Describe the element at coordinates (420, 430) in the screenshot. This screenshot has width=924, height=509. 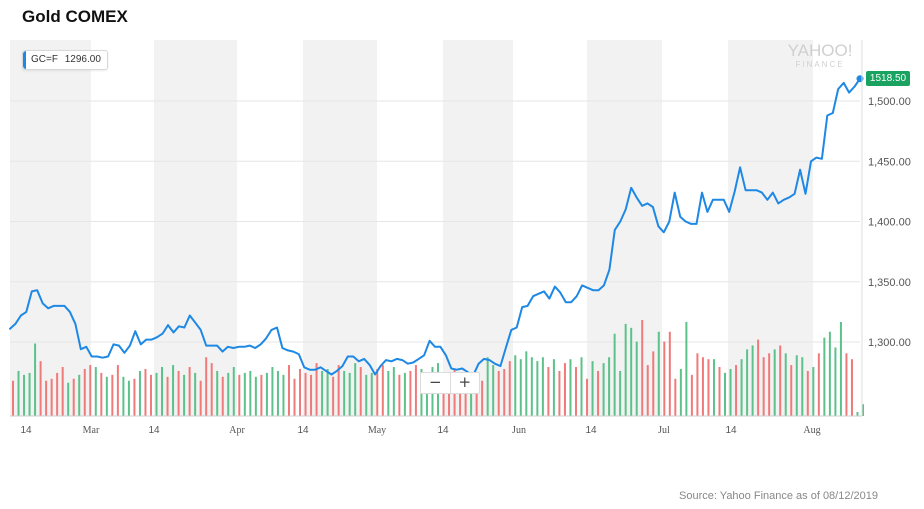
I see `x-tick-labels: 14 Mar 14 Apr 14 May 14 Jun 14 Jul 14 Aug` at that location.